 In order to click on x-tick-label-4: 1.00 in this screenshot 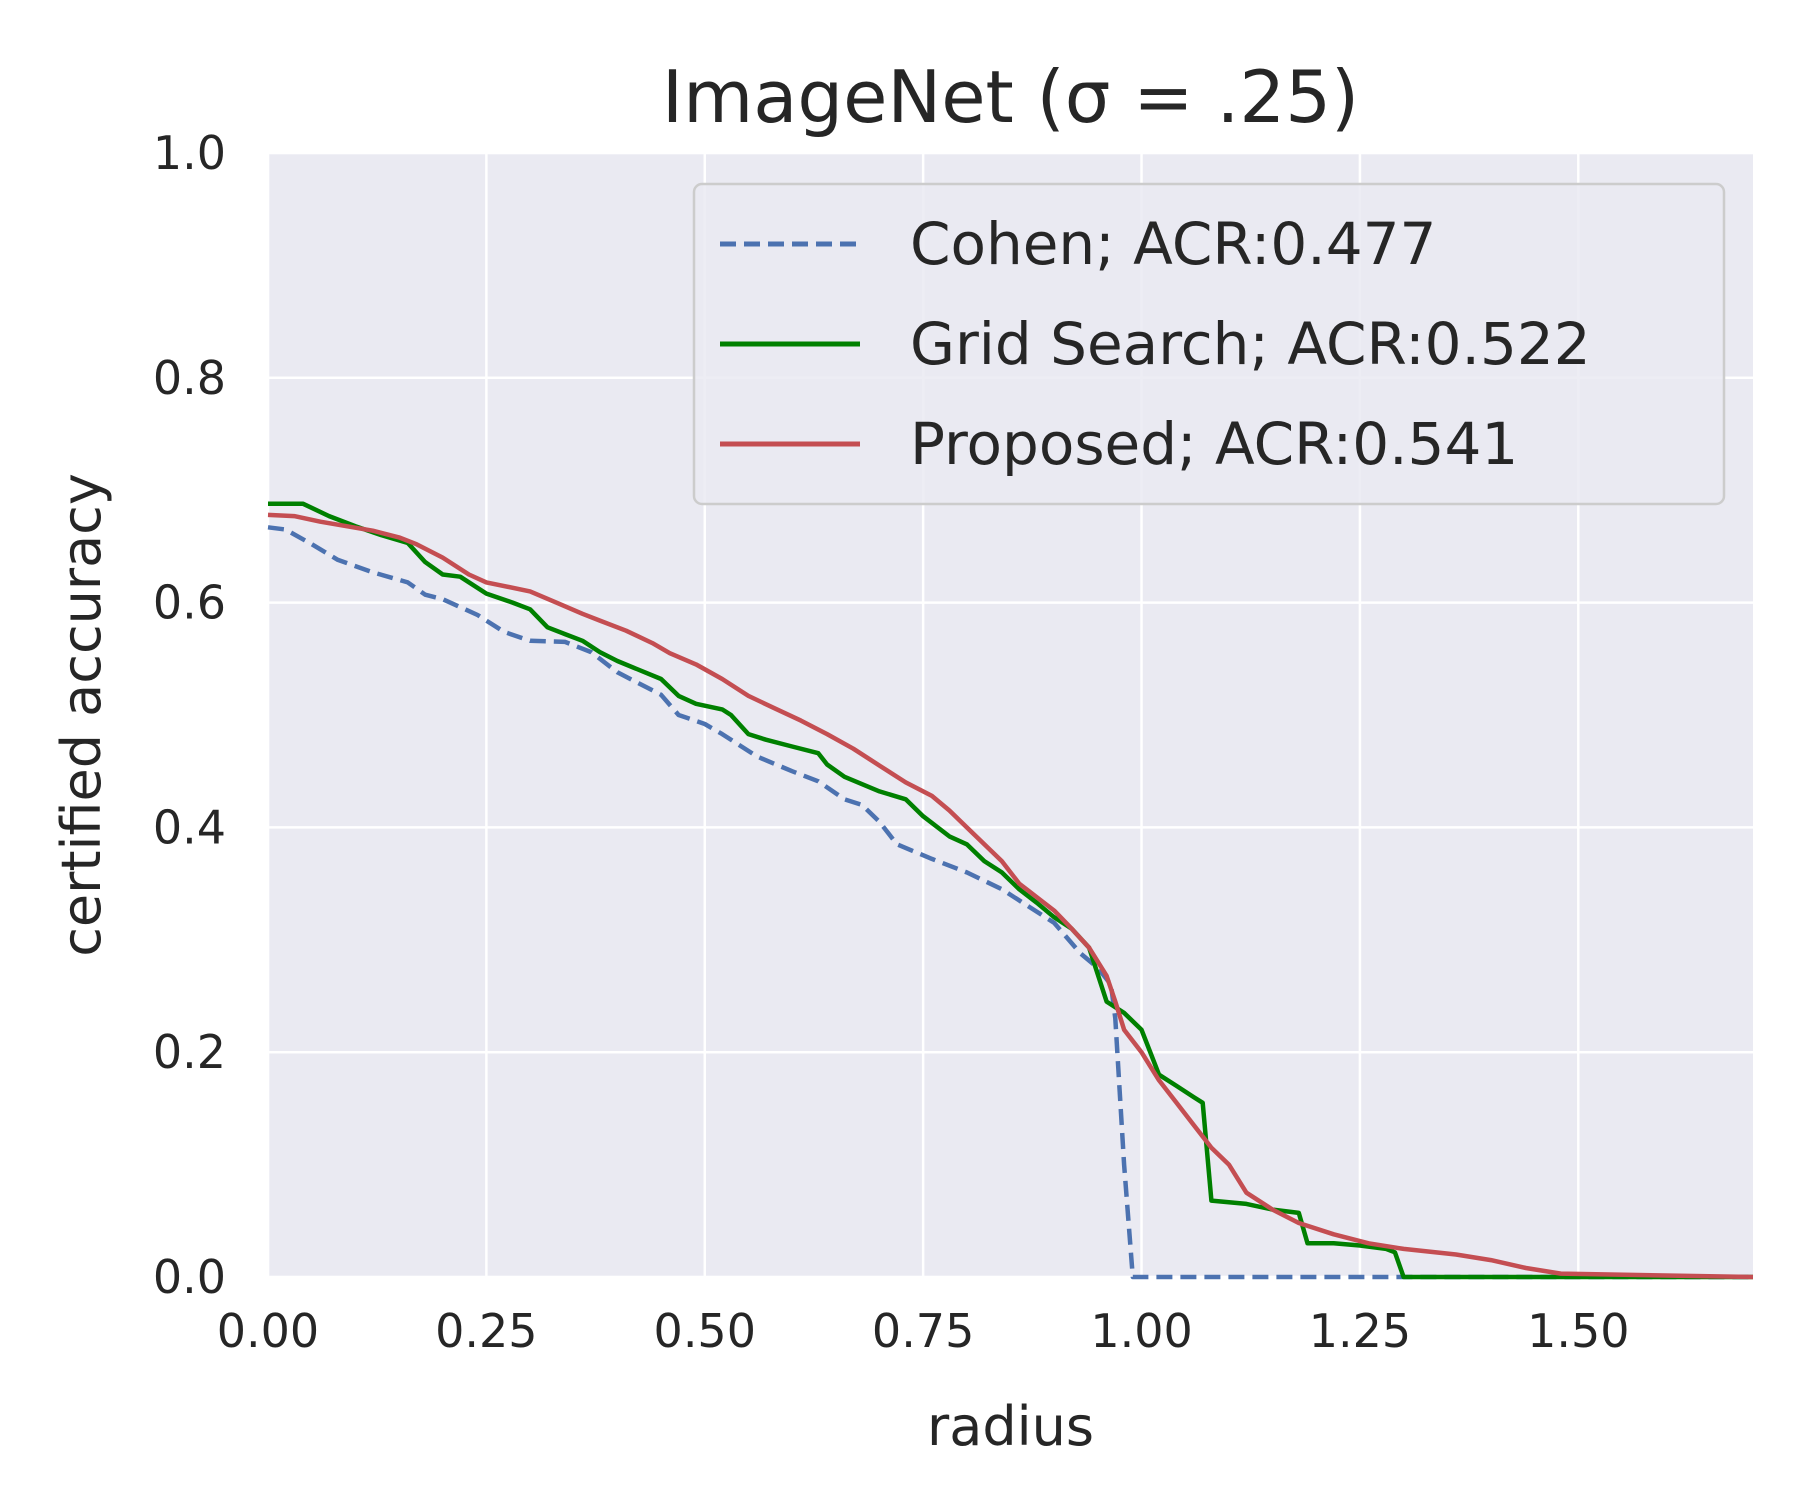, I will do `click(1141, 1331)`.